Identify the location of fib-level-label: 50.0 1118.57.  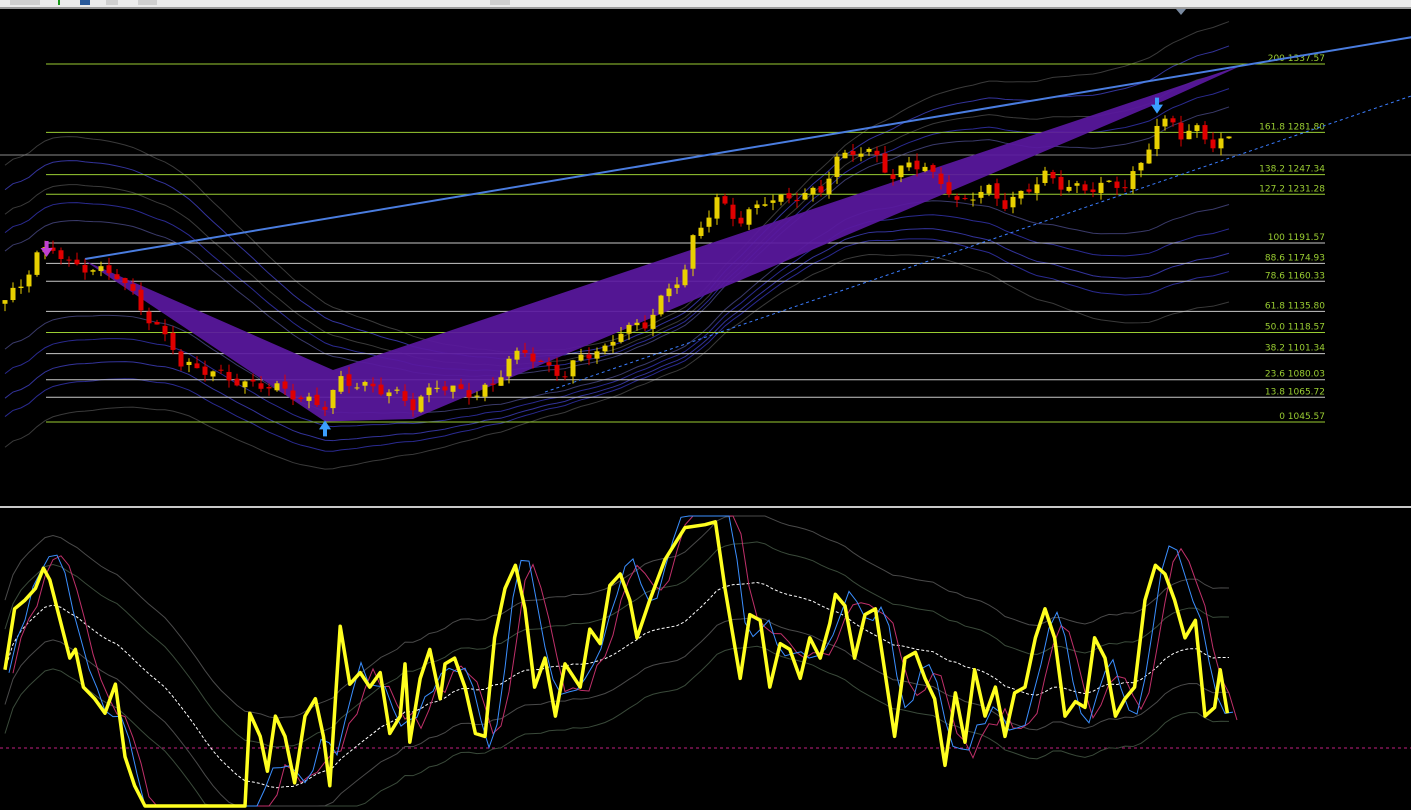
(1295, 327).